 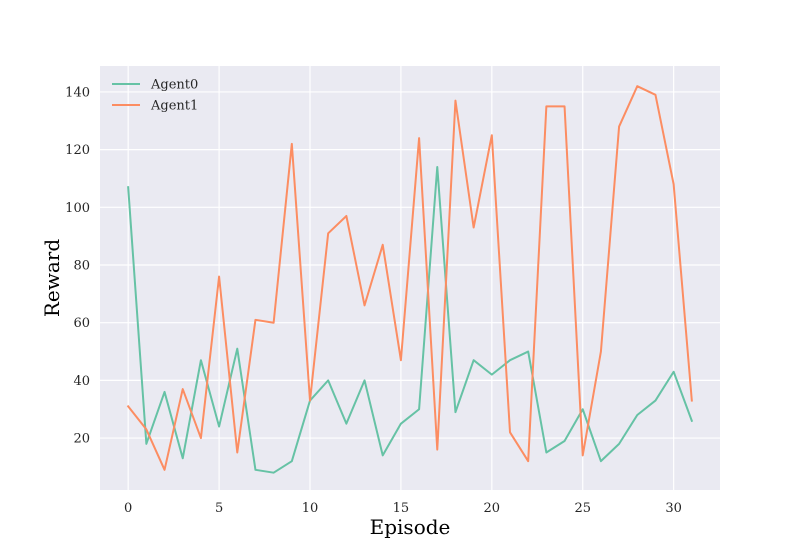 I want to click on y-tick-label: 80, so click(x=81, y=266).